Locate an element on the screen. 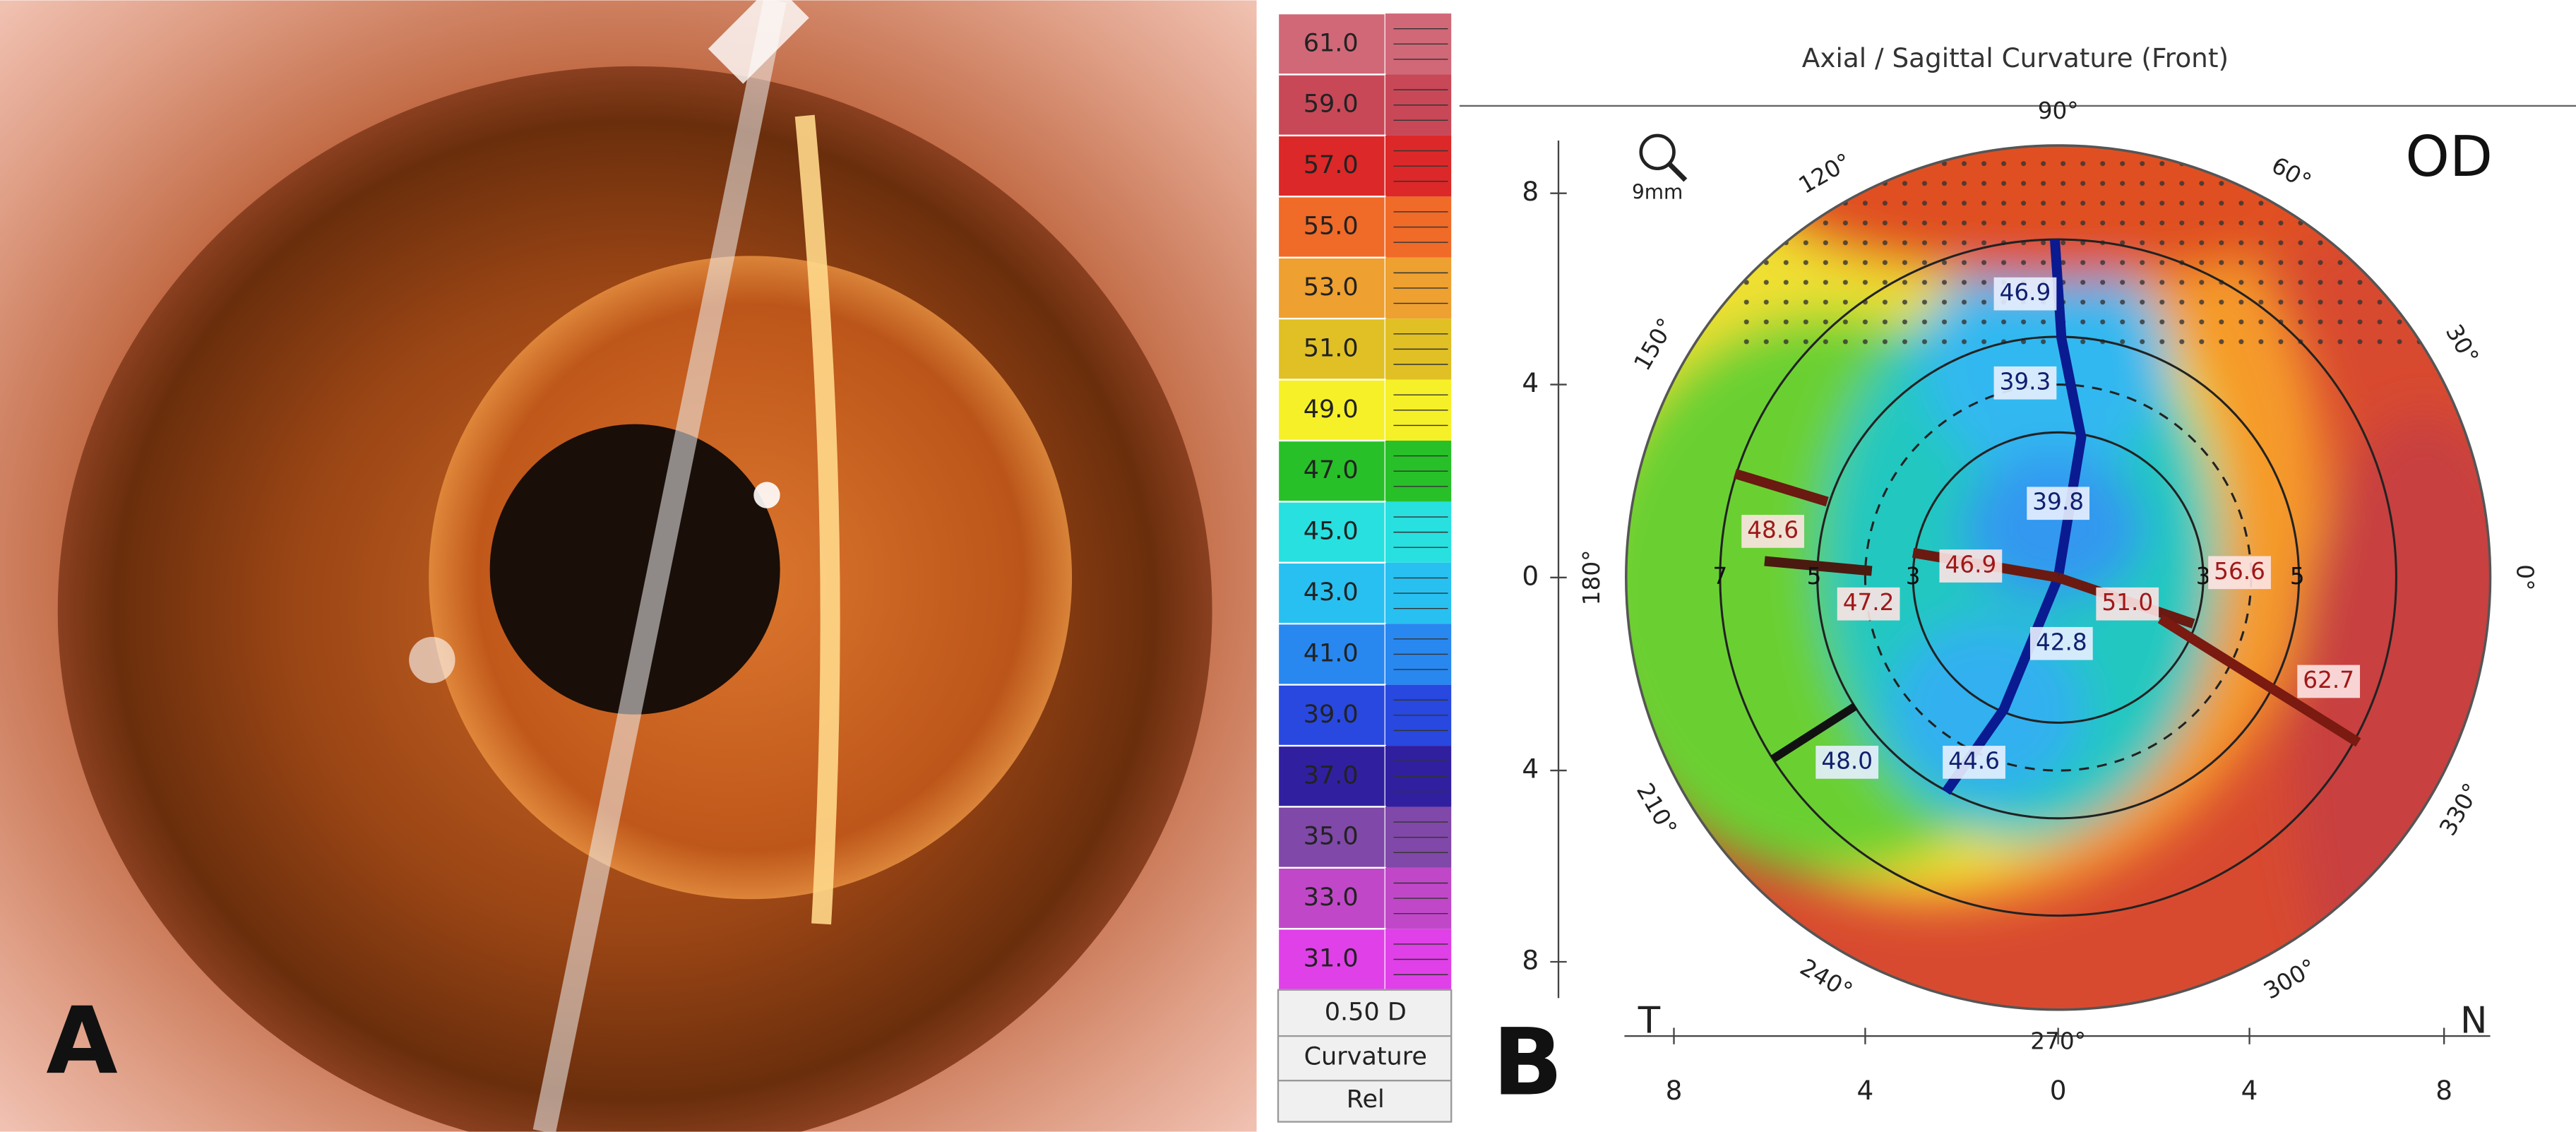 The image size is (2576, 1132). zoom-label: 9mm is located at coordinates (1657, 193).